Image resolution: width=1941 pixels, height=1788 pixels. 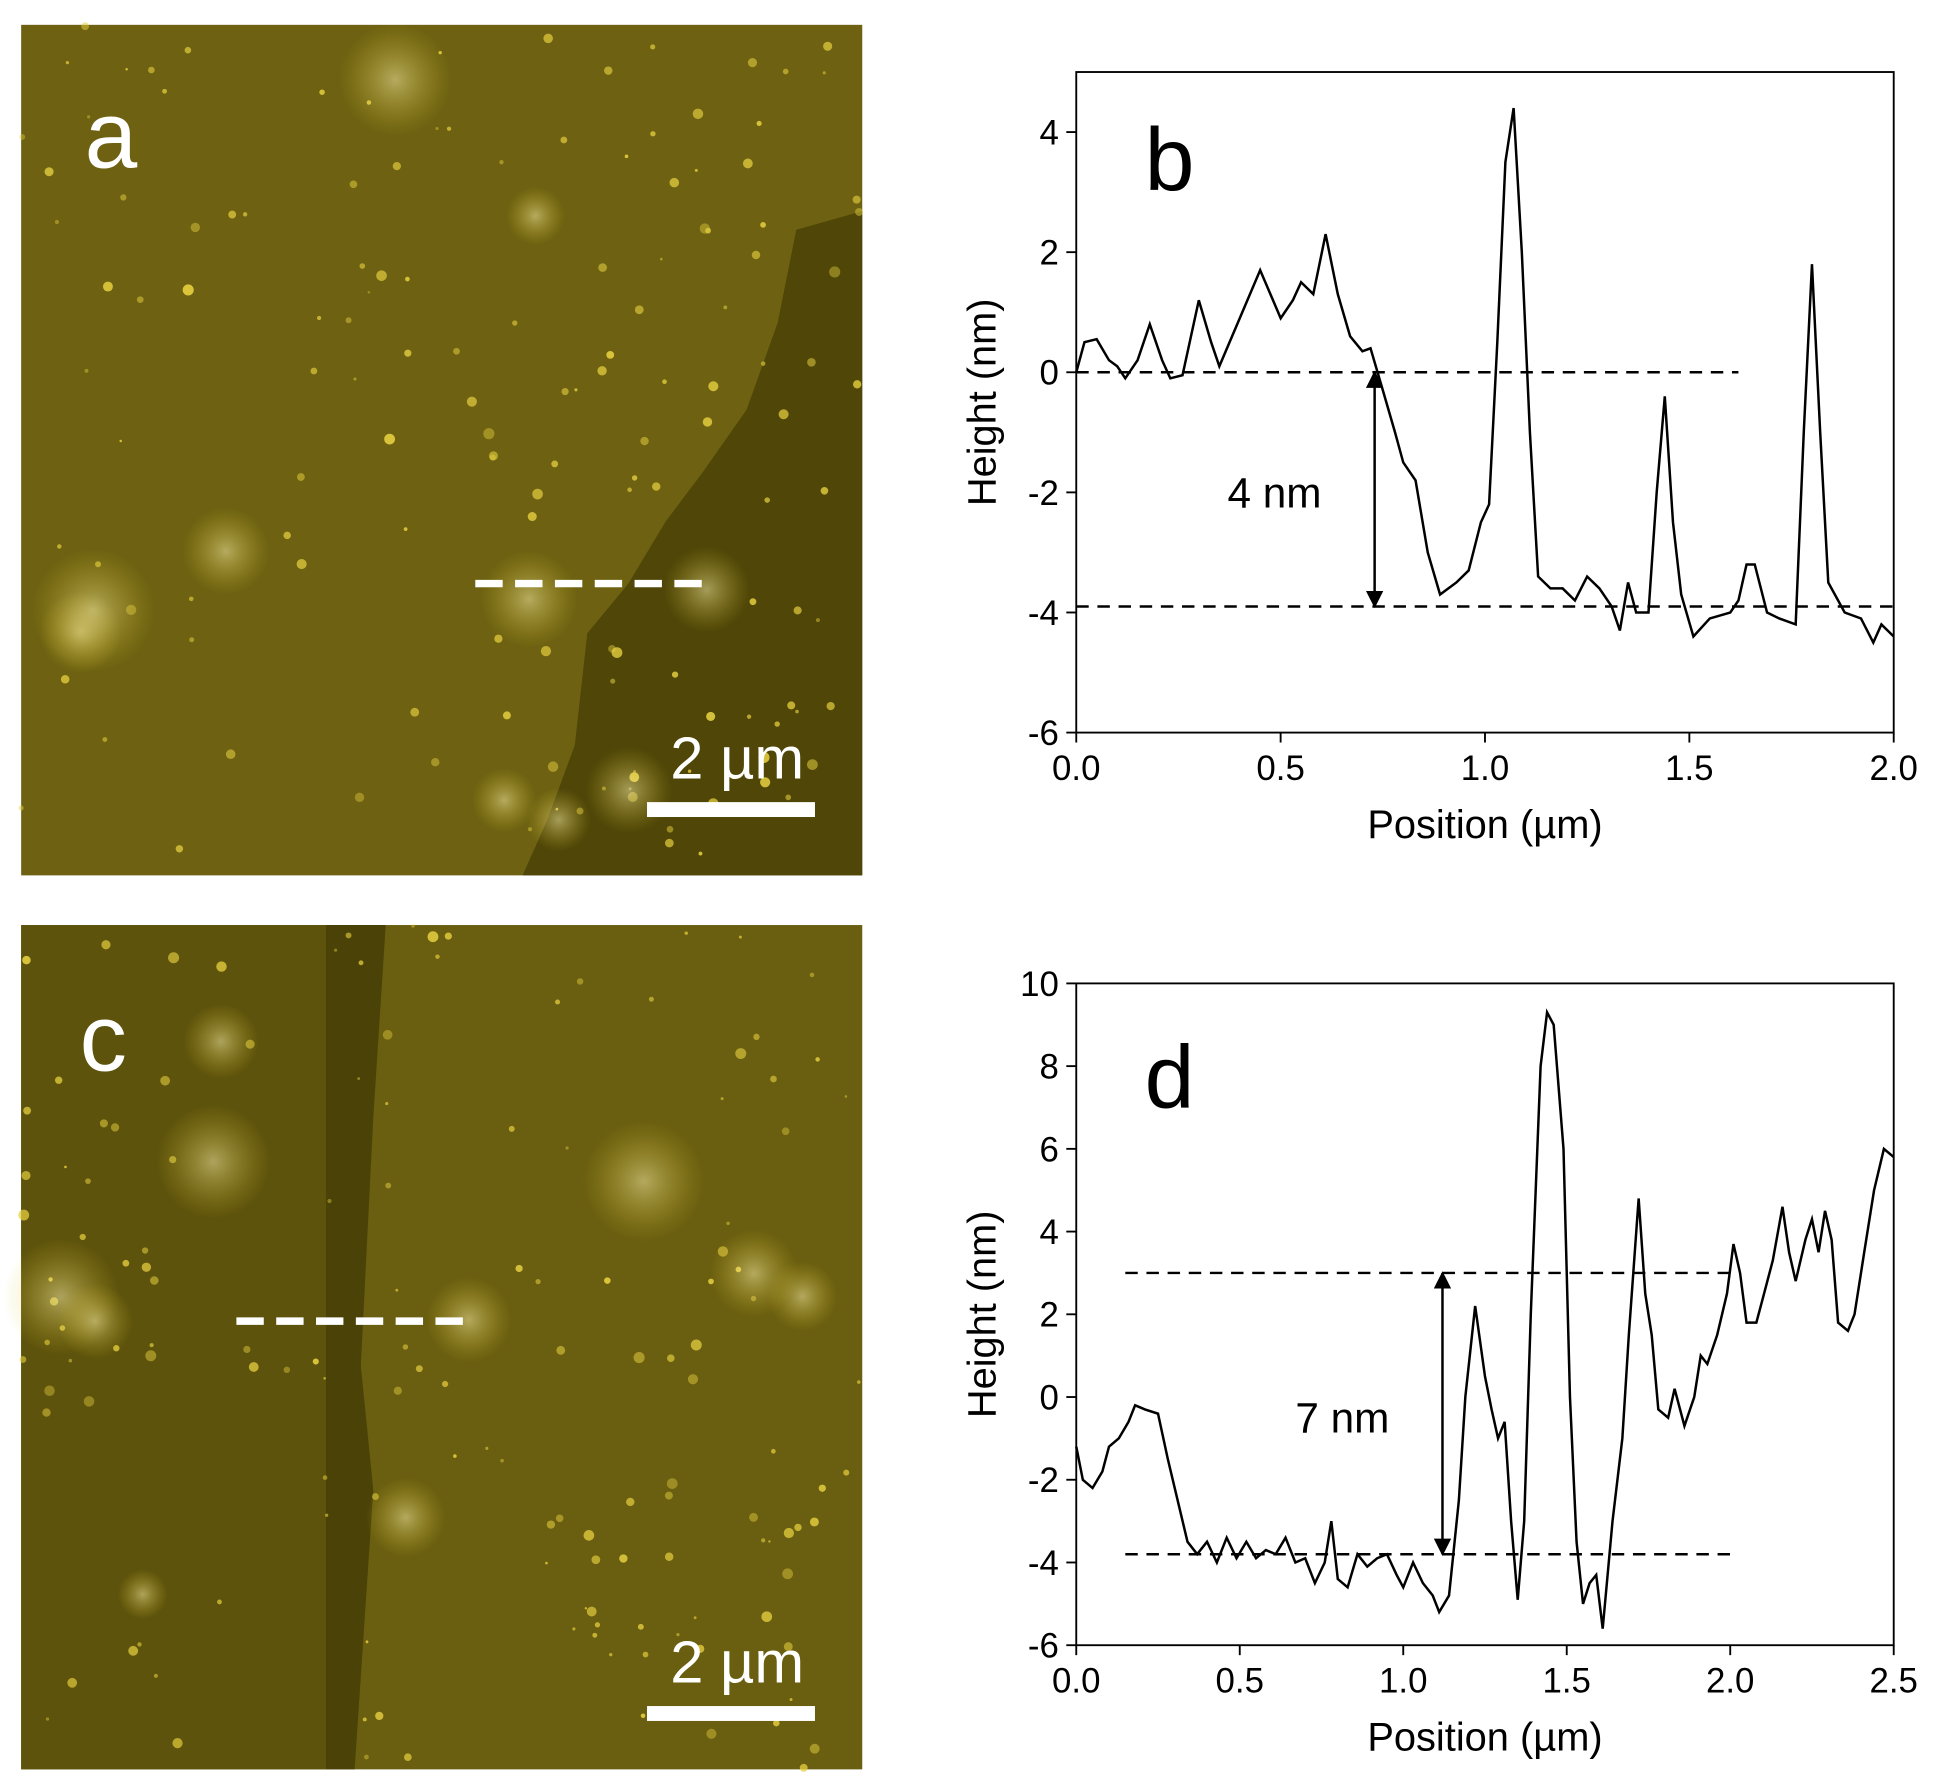 I want to click on scale-bar, so click(x=731, y=810).